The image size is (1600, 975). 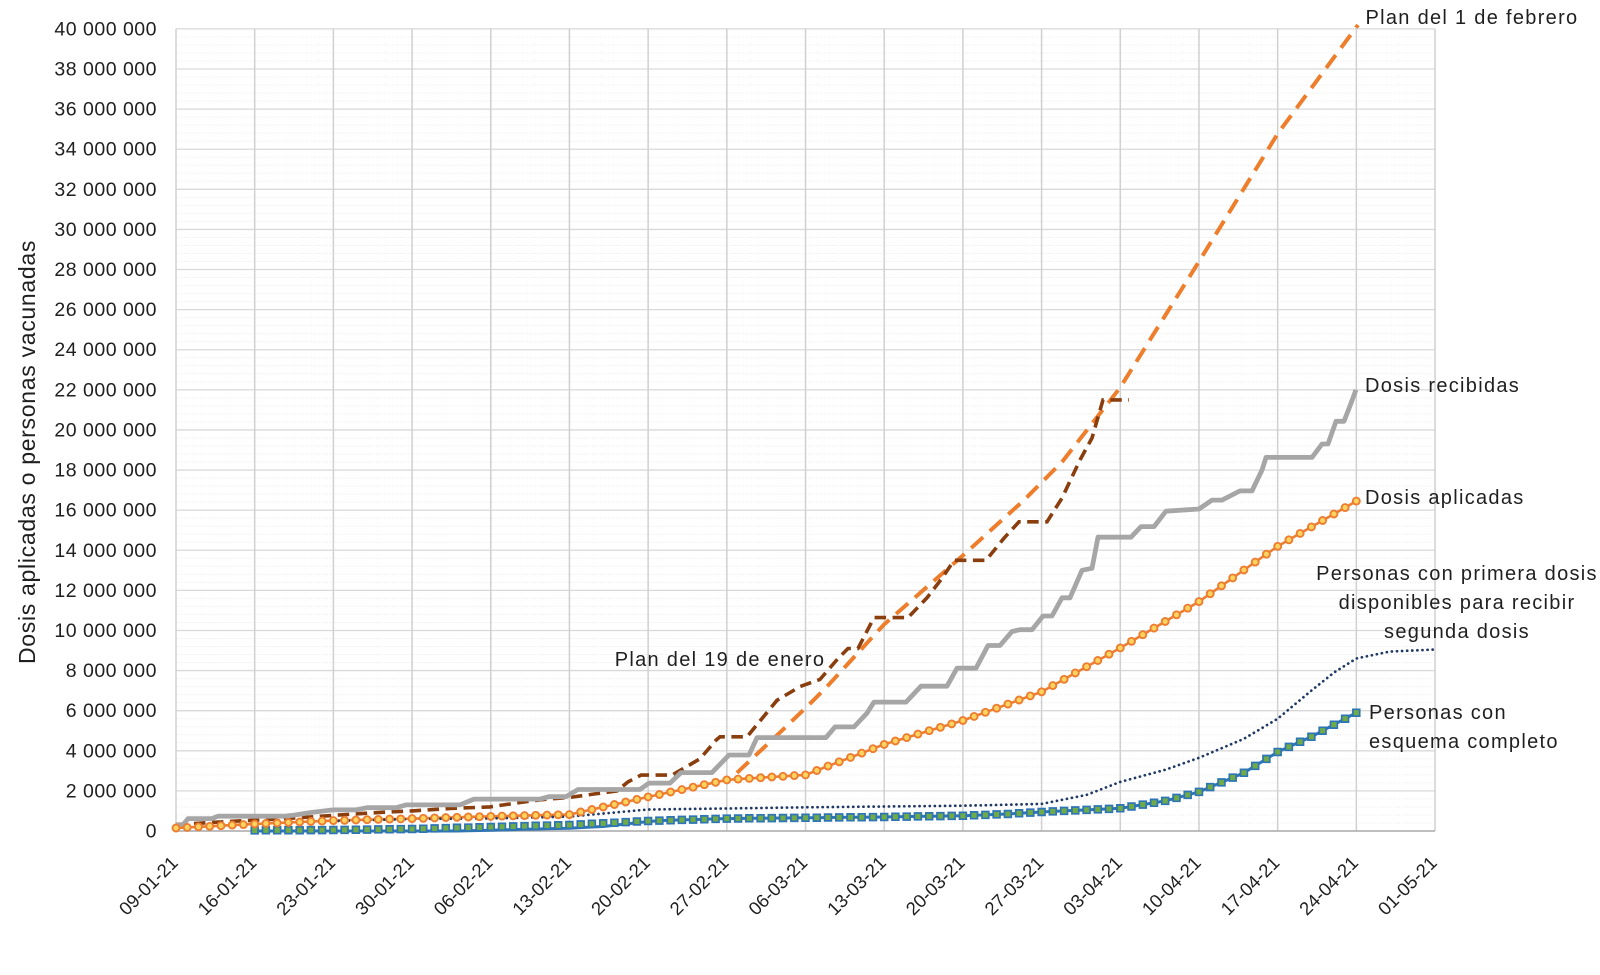 What do you see at coordinates (105, 110) in the screenshot?
I see `svg-text: 36 000 000` at bounding box center [105, 110].